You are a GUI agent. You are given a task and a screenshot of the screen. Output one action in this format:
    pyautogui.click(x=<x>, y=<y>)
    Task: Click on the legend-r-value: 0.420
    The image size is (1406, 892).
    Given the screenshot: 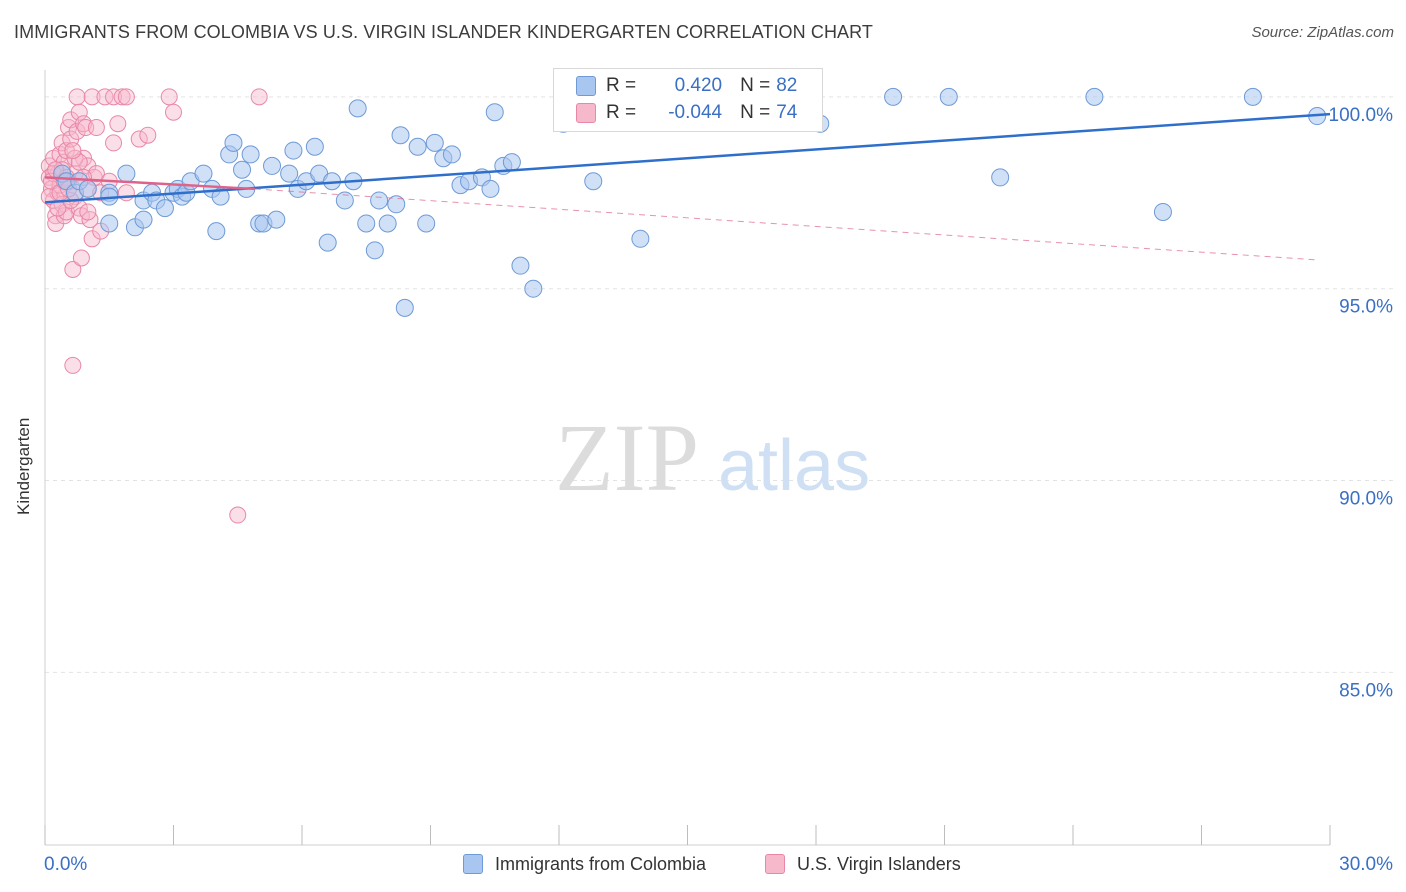 What is the action you would take?
    pyautogui.click(x=698, y=85)
    